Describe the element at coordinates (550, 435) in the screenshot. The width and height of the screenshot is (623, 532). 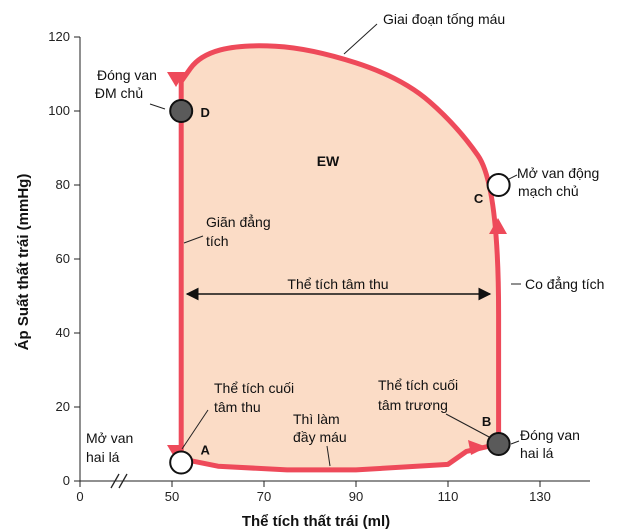
I see `mitral-close-label: Đóng van` at that location.